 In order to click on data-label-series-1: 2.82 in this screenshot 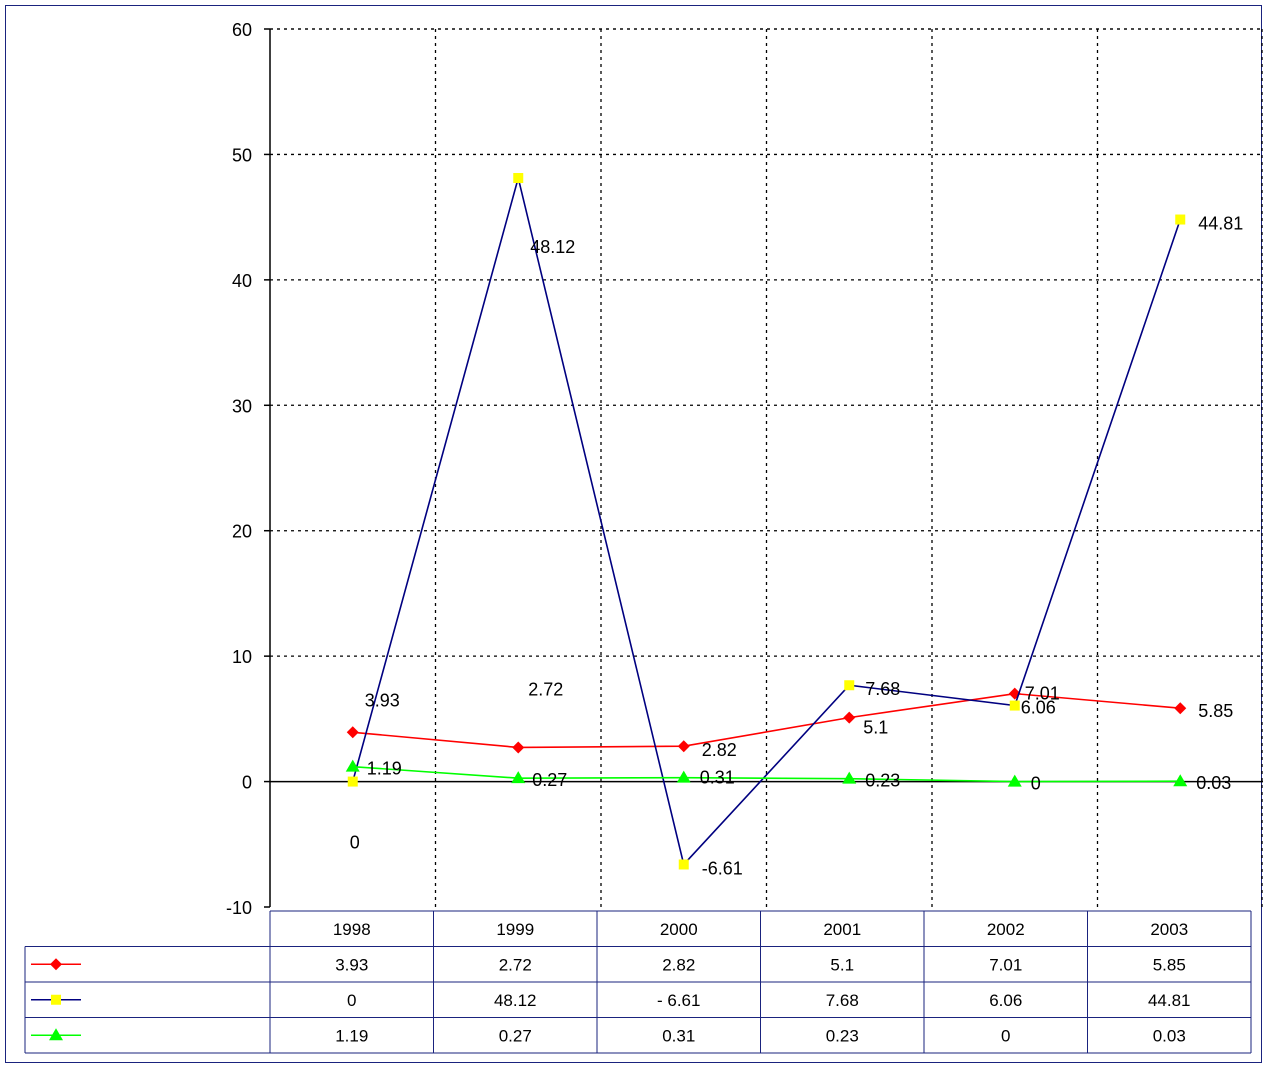, I will do `click(719, 750)`.